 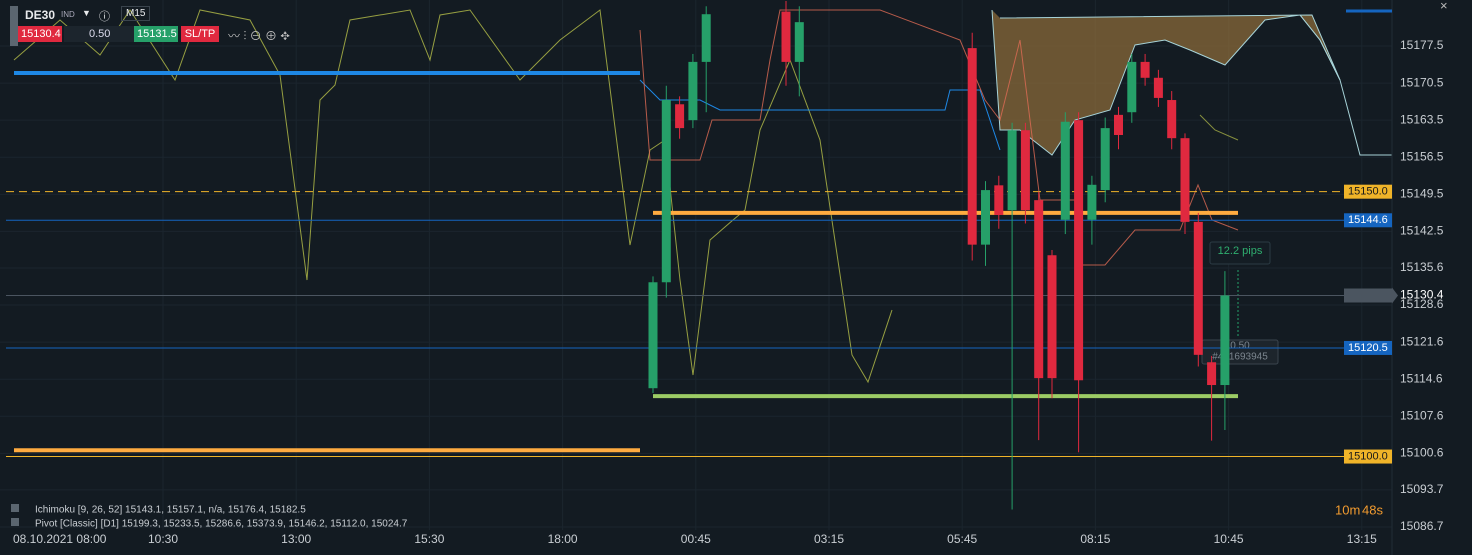 What do you see at coordinates (86, 13) in the screenshot?
I see `symbol-dropdown: ▼` at bounding box center [86, 13].